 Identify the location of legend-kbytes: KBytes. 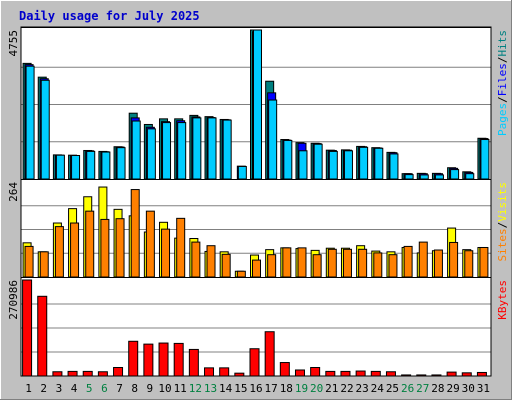
(502, 300).